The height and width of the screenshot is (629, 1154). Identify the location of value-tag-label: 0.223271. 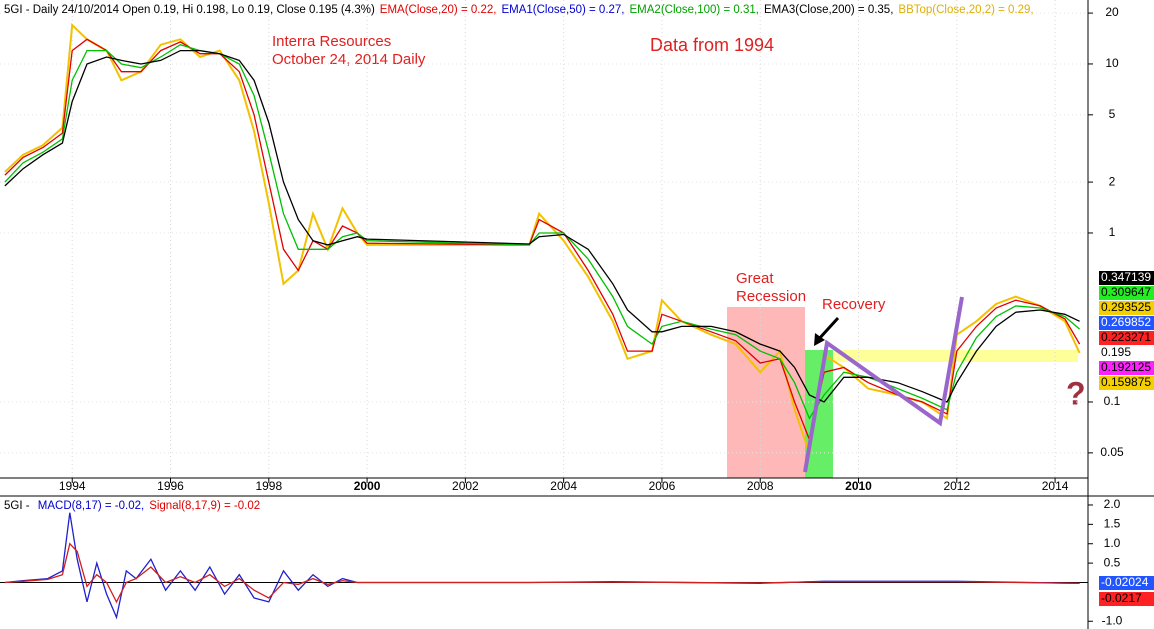
(1126, 337).